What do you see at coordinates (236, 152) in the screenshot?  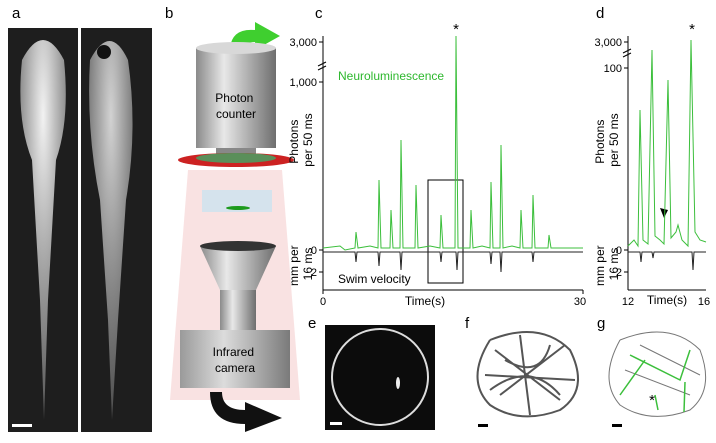 I see `lens` at bounding box center [236, 152].